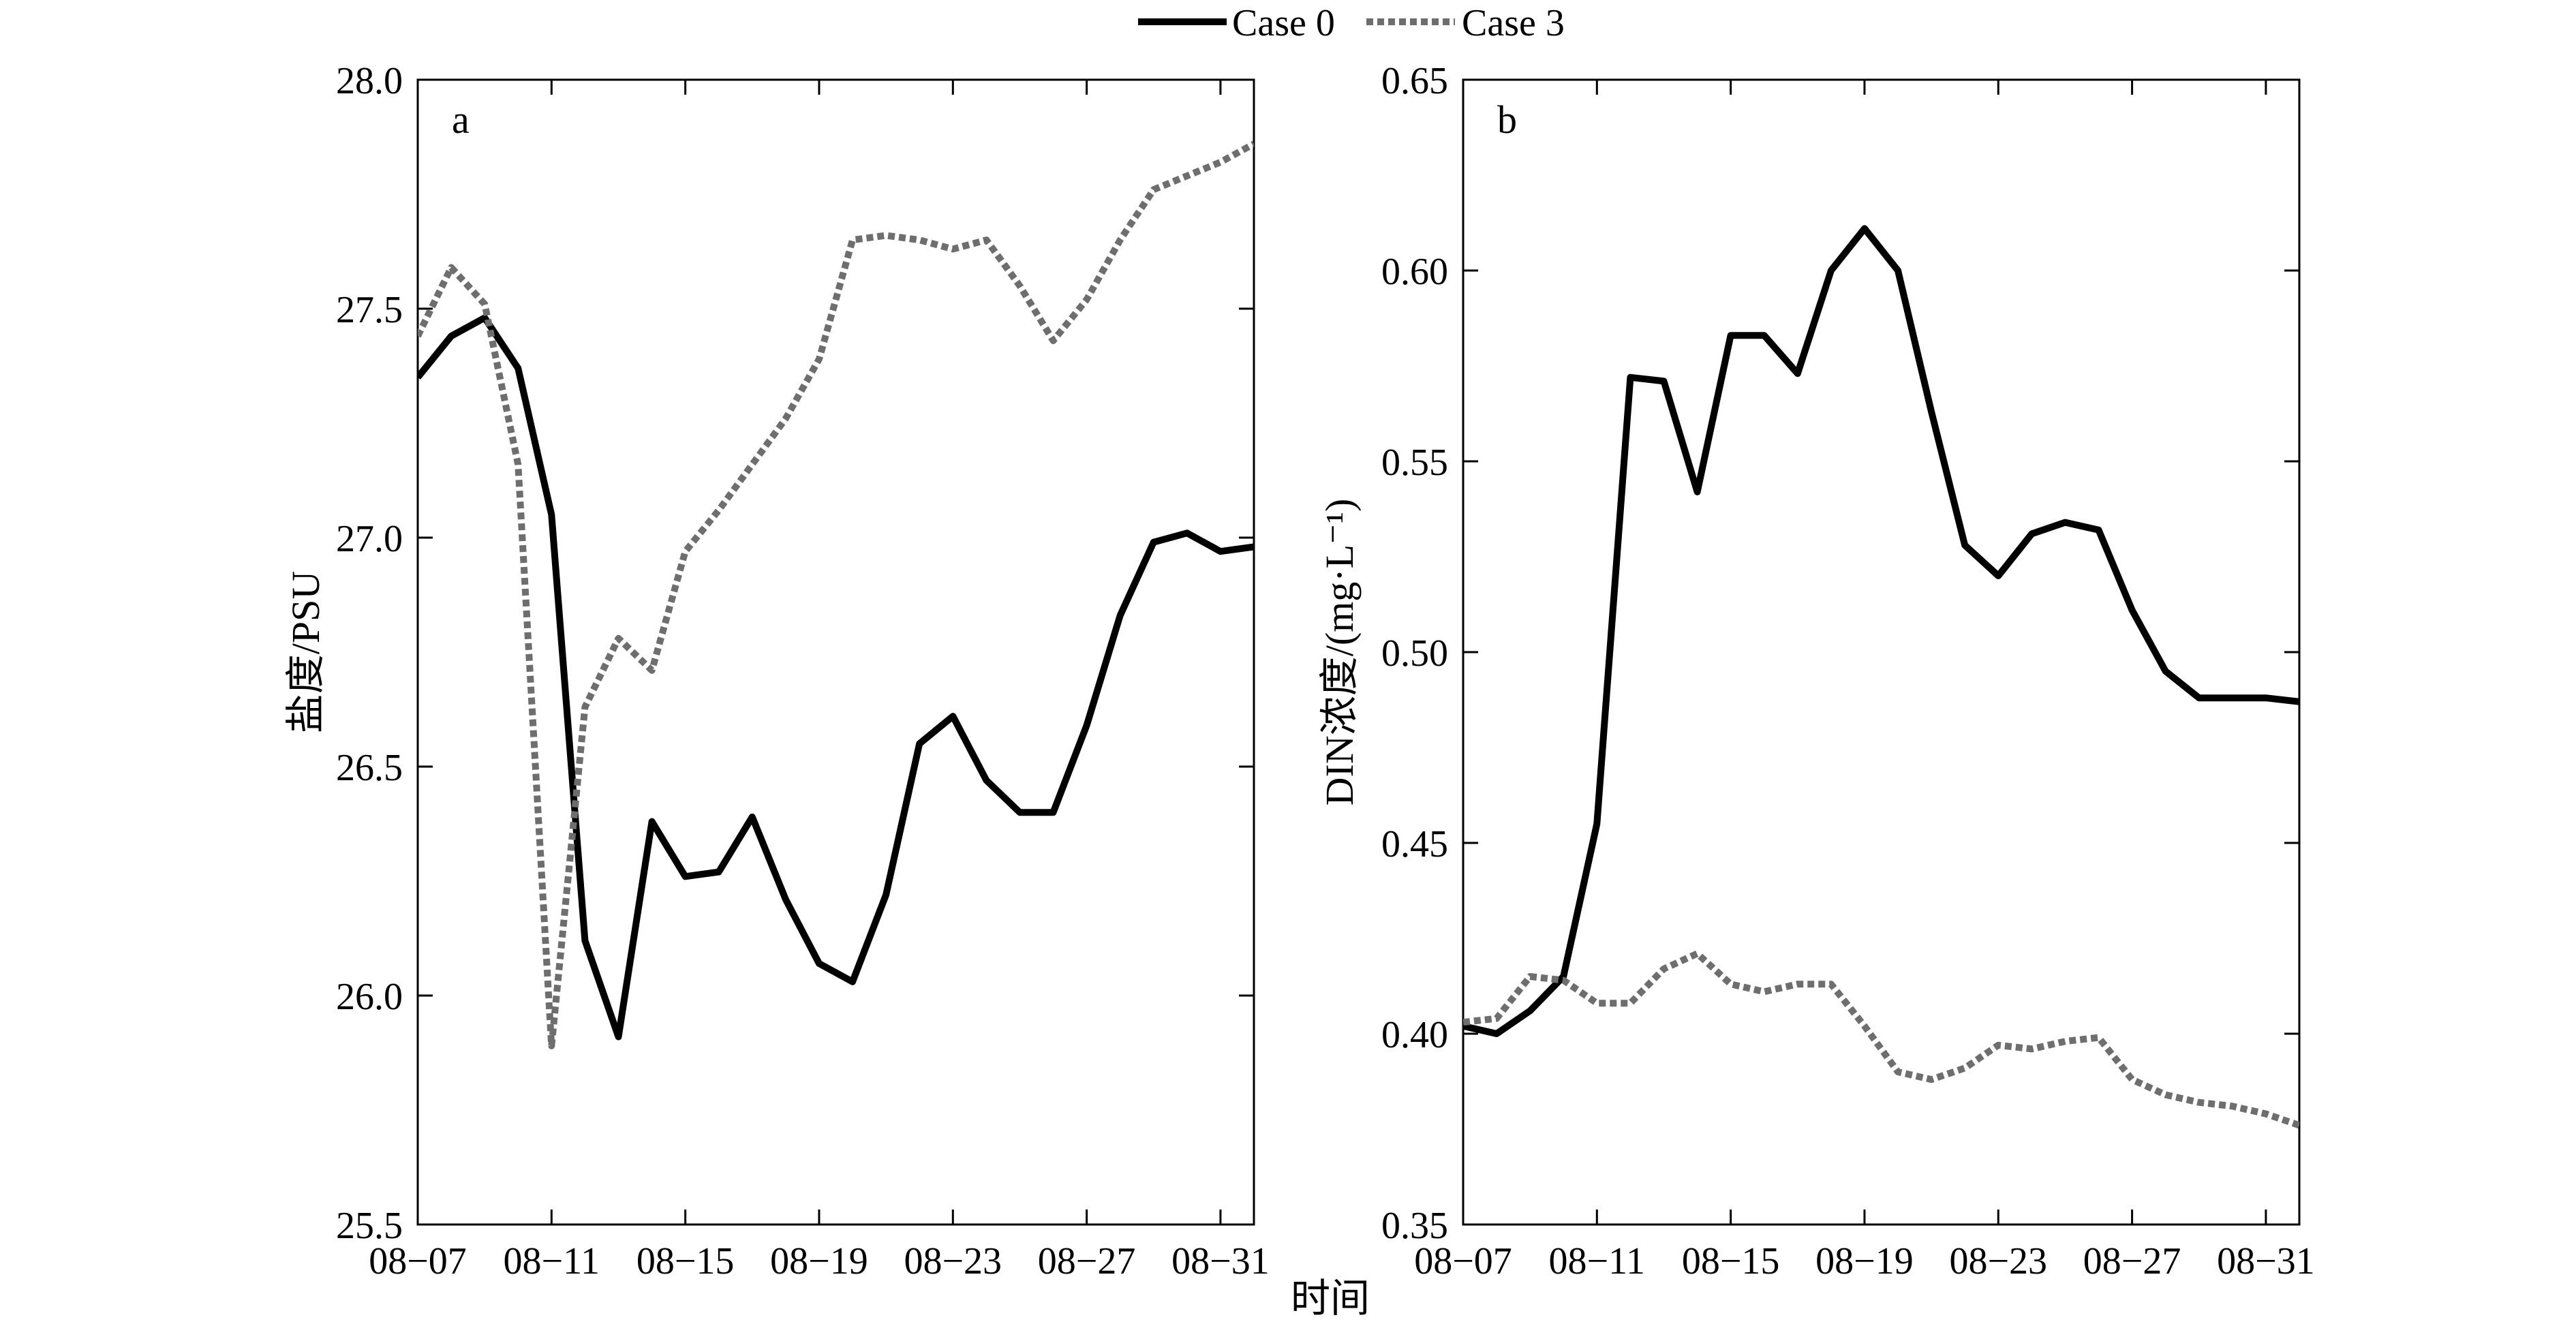  Describe the element at coordinates (369, 81) in the screenshot. I see `panel-a-y-tick-label: 28.0` at that location.